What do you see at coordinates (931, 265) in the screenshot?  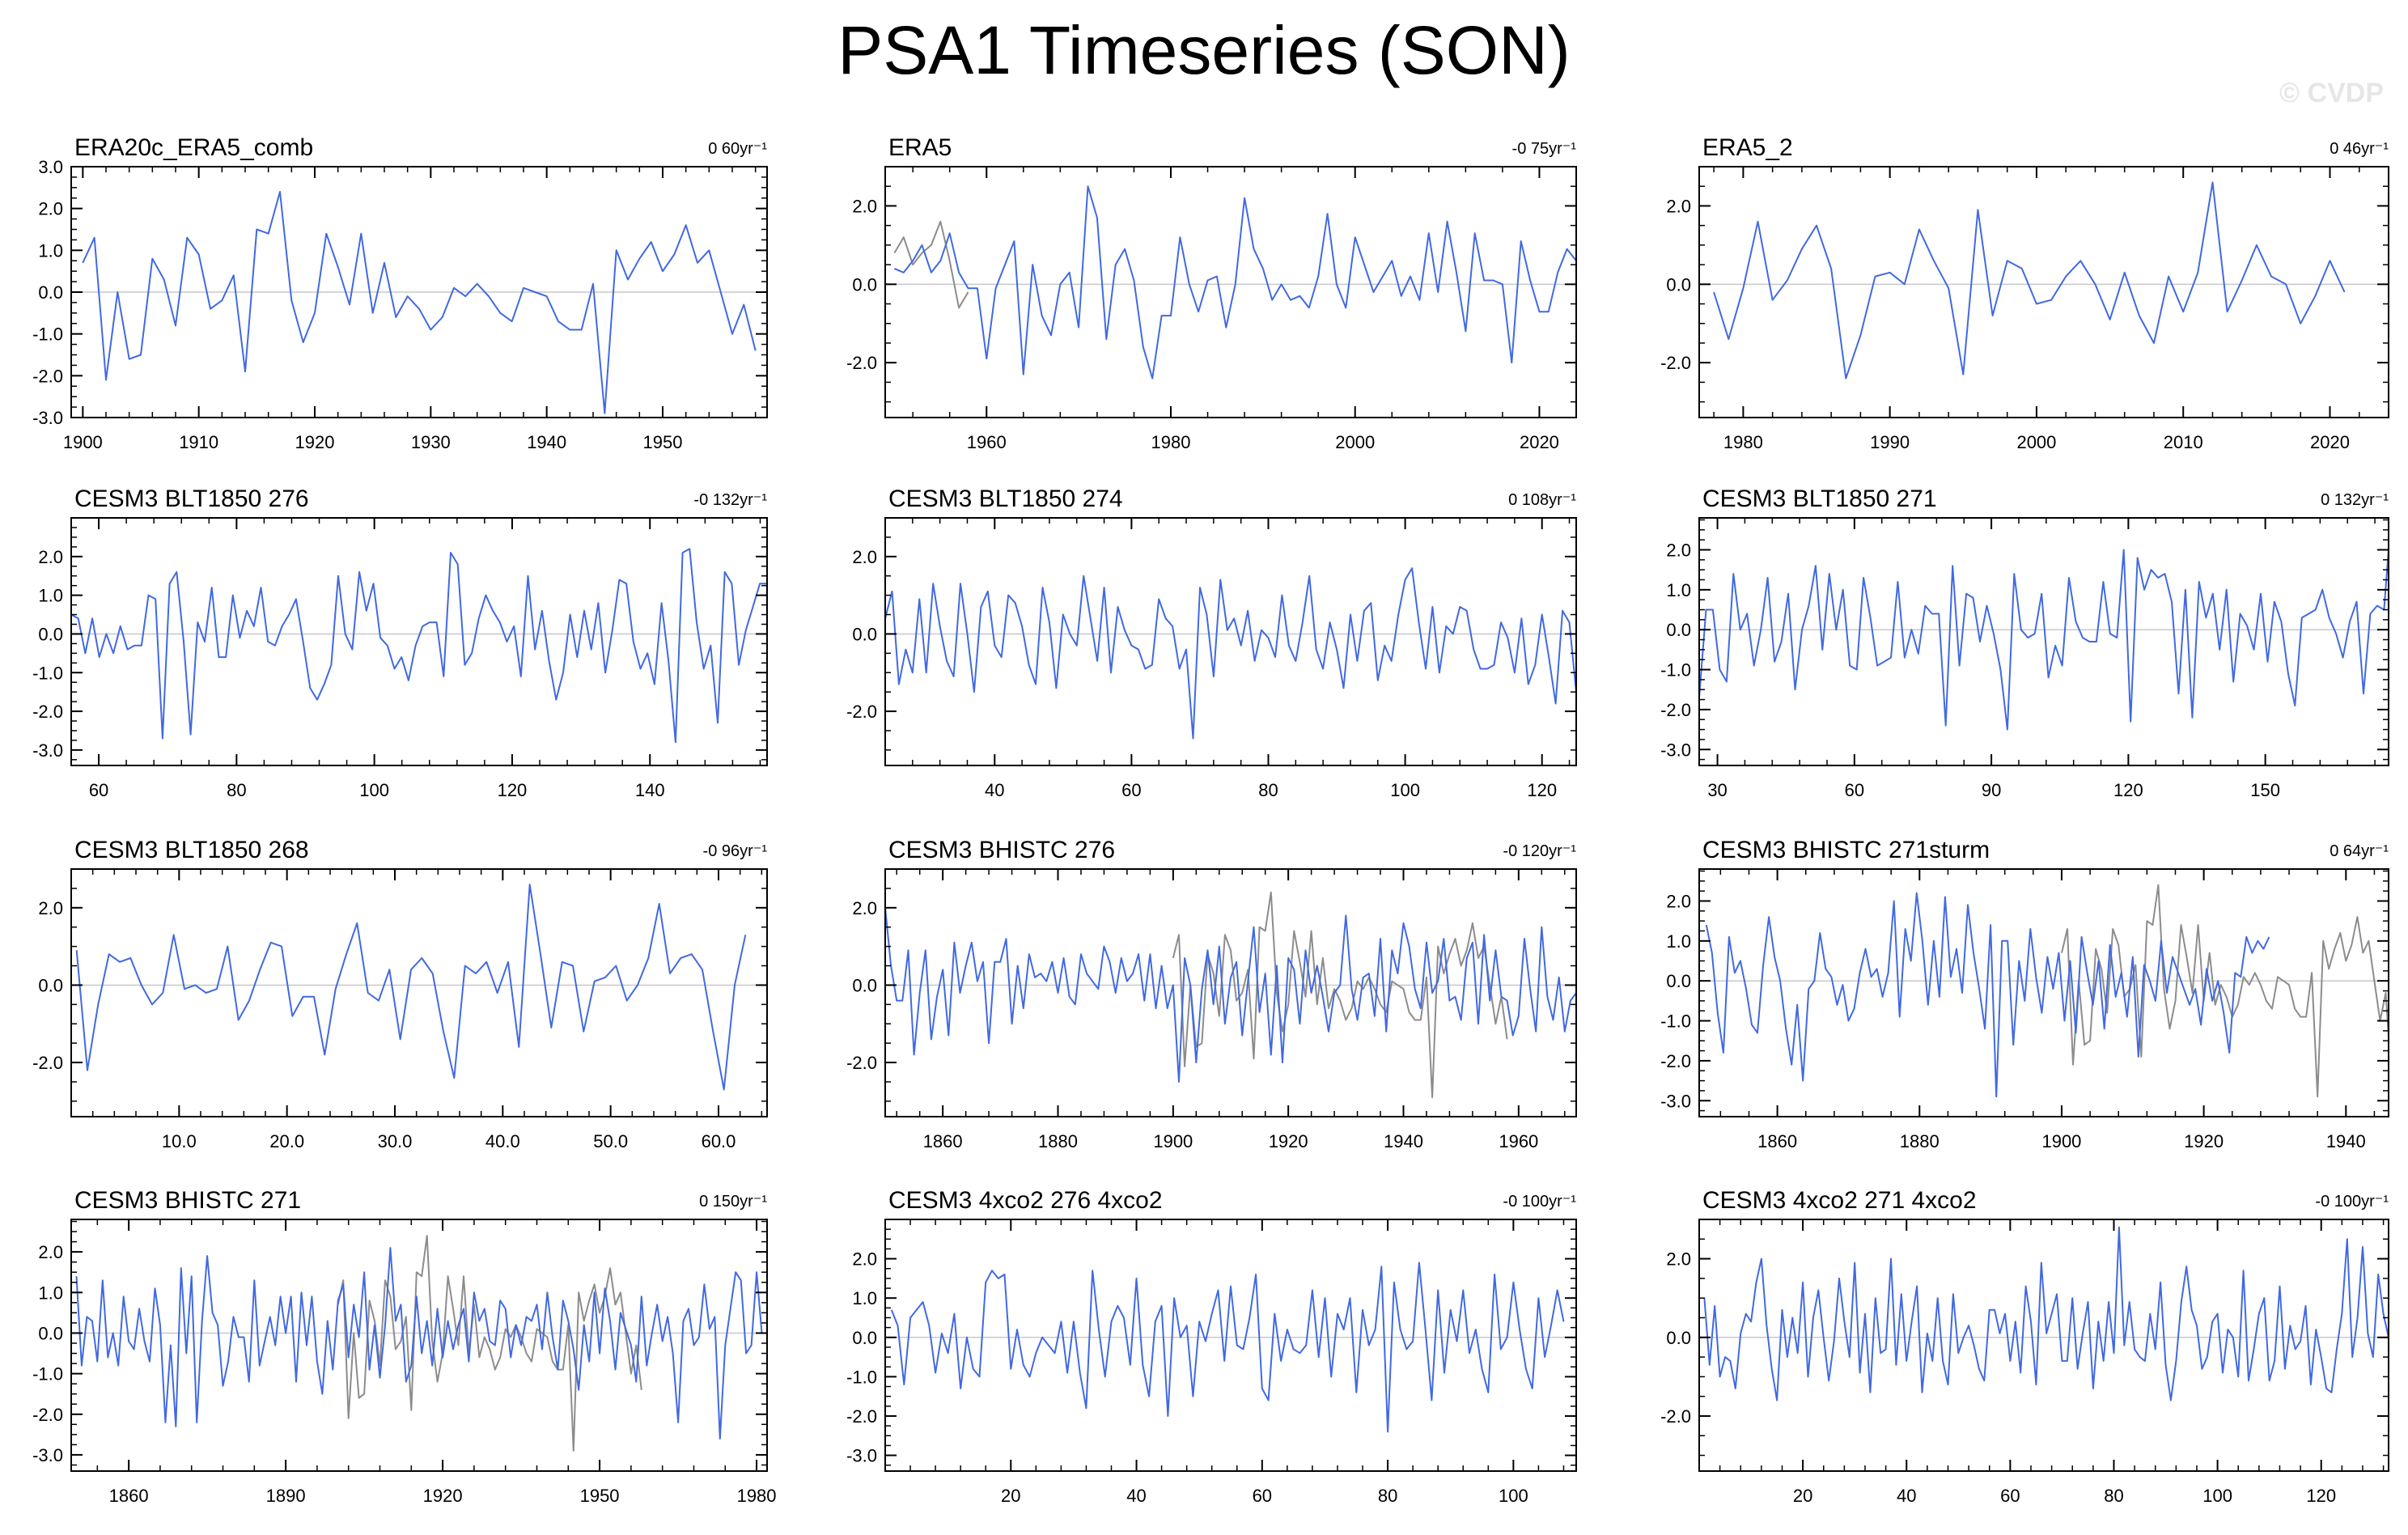 I see `series-line-era5-2-overlay` at bounding box center [931, 265].